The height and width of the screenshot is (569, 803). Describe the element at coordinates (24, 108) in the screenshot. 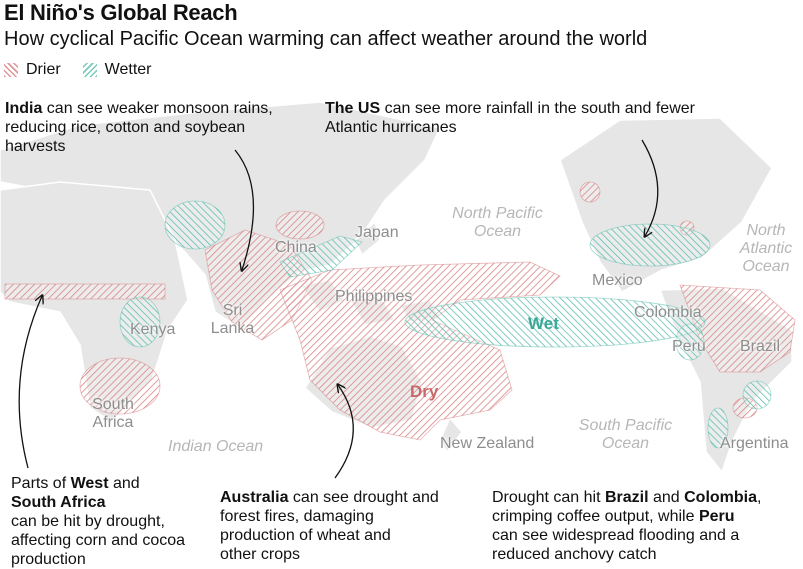

I see `annotation-bold: India` at that location.